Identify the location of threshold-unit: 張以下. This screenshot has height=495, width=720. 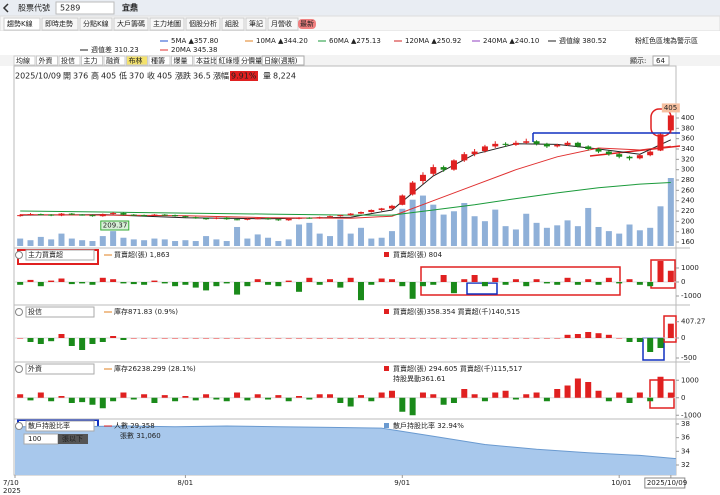
(72, 439).